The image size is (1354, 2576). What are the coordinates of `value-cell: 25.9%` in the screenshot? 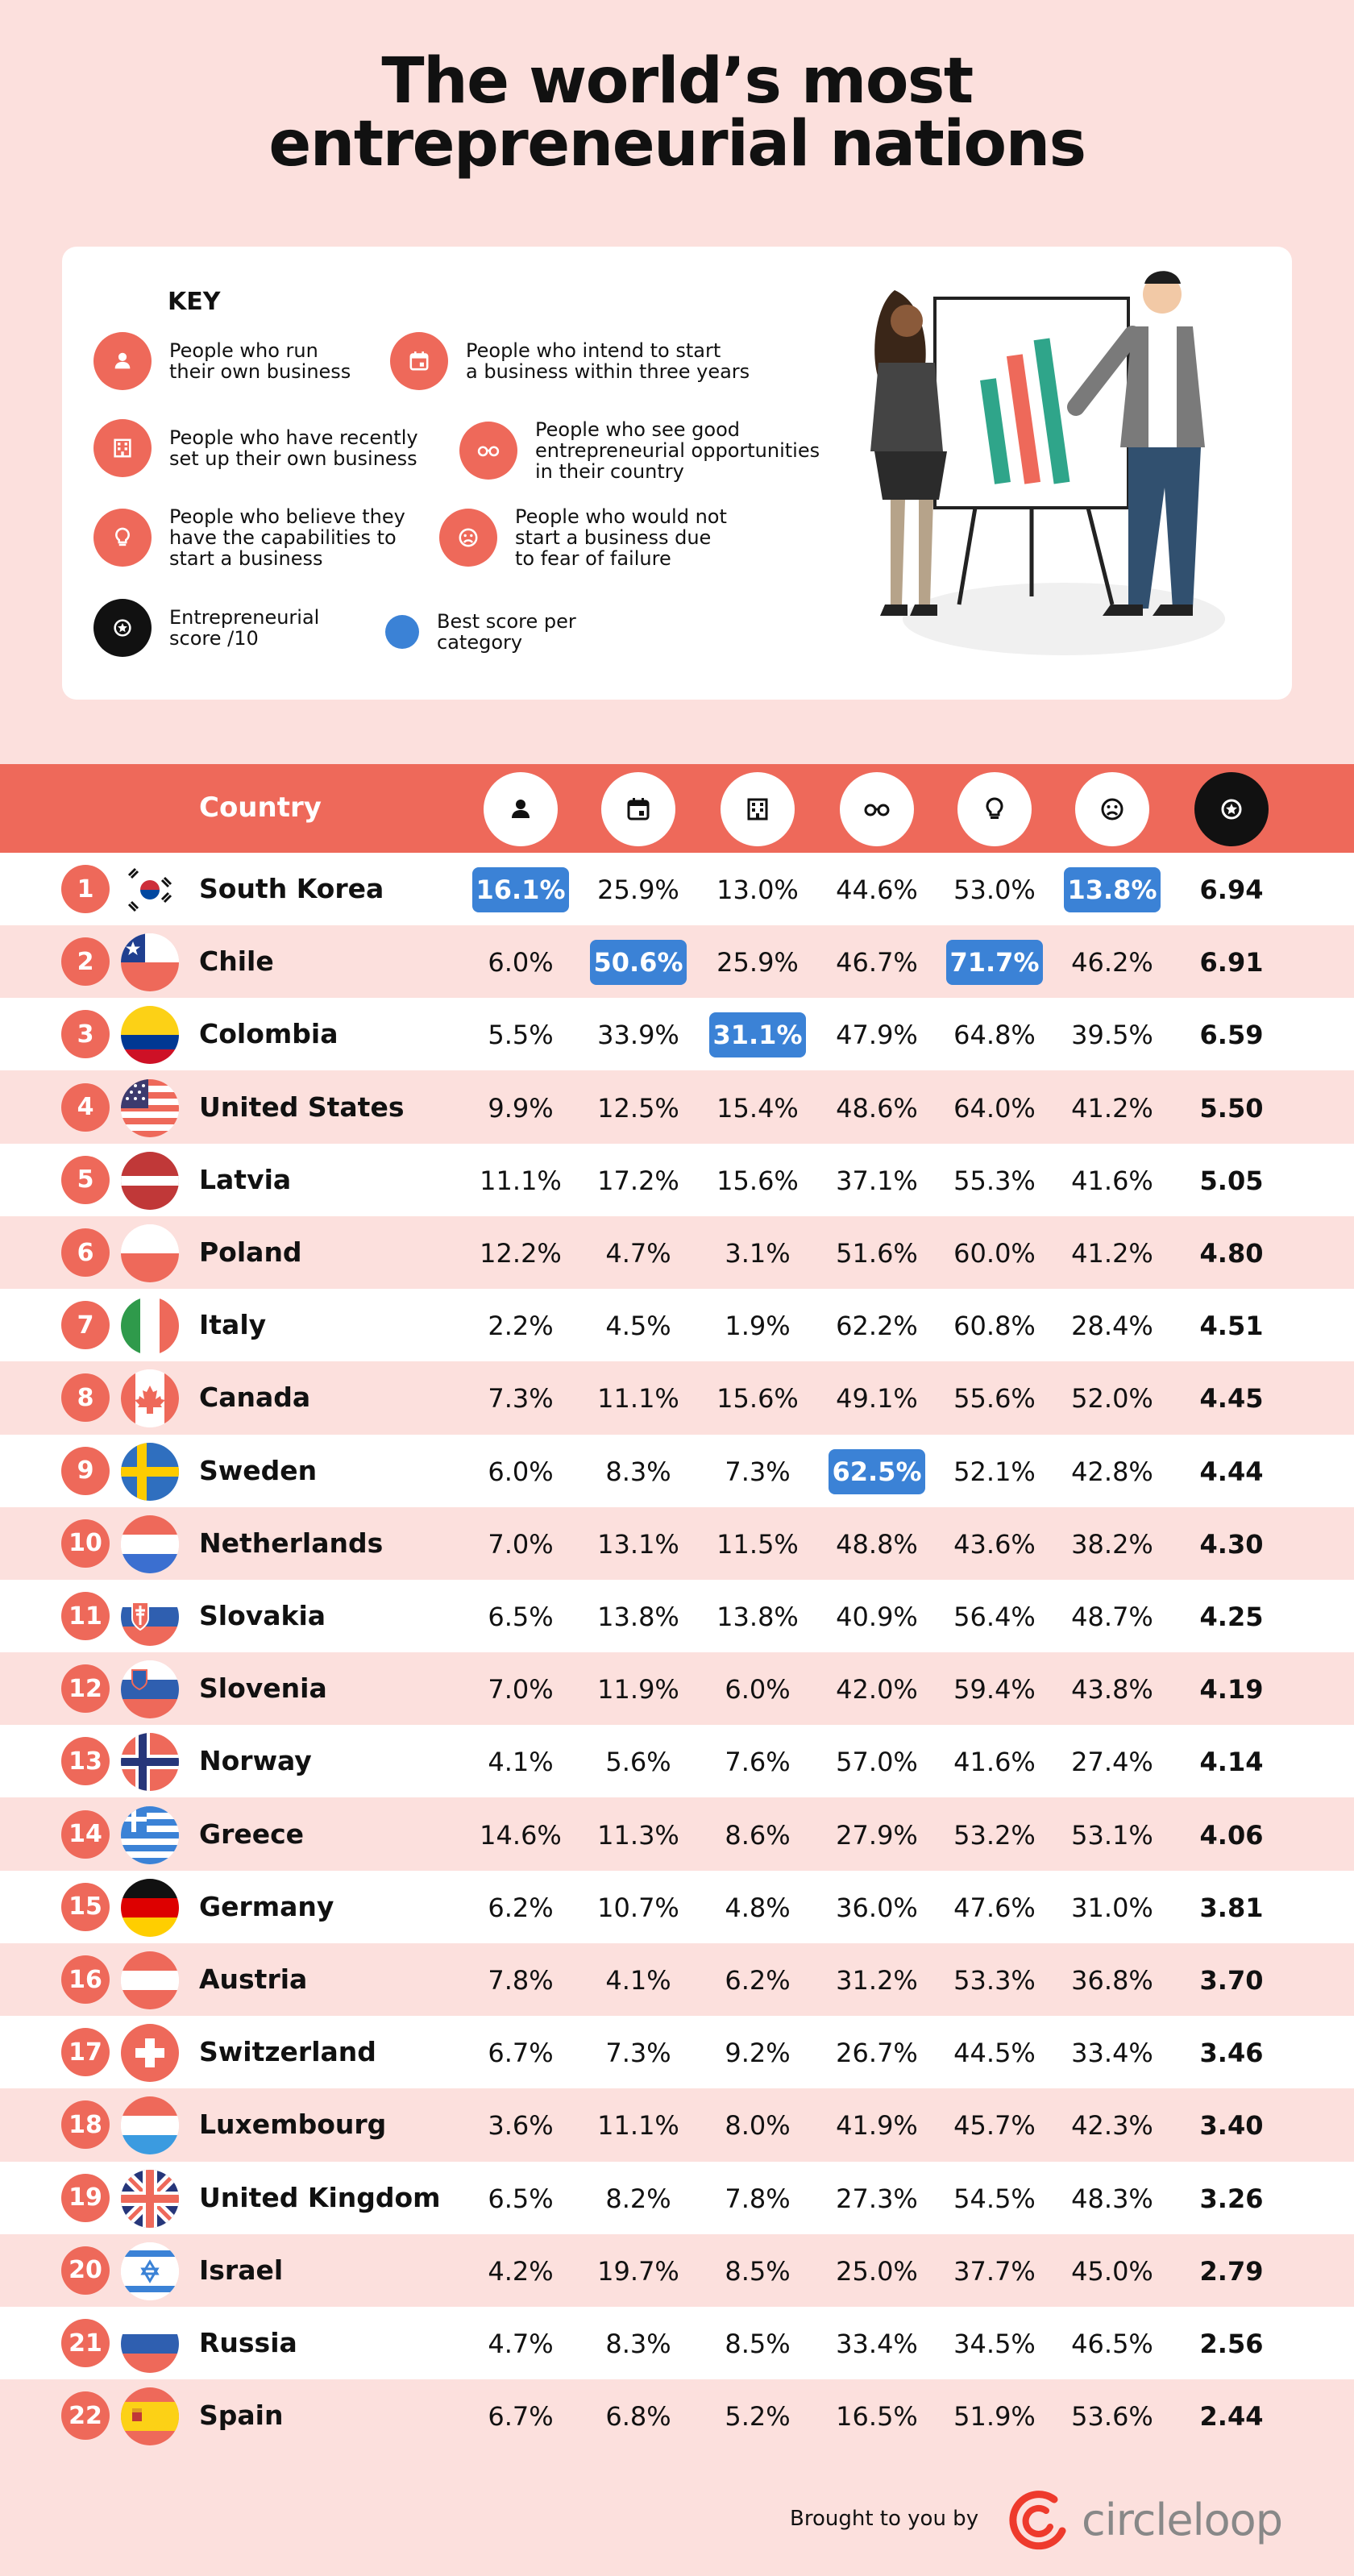 It's located at (638, 890).